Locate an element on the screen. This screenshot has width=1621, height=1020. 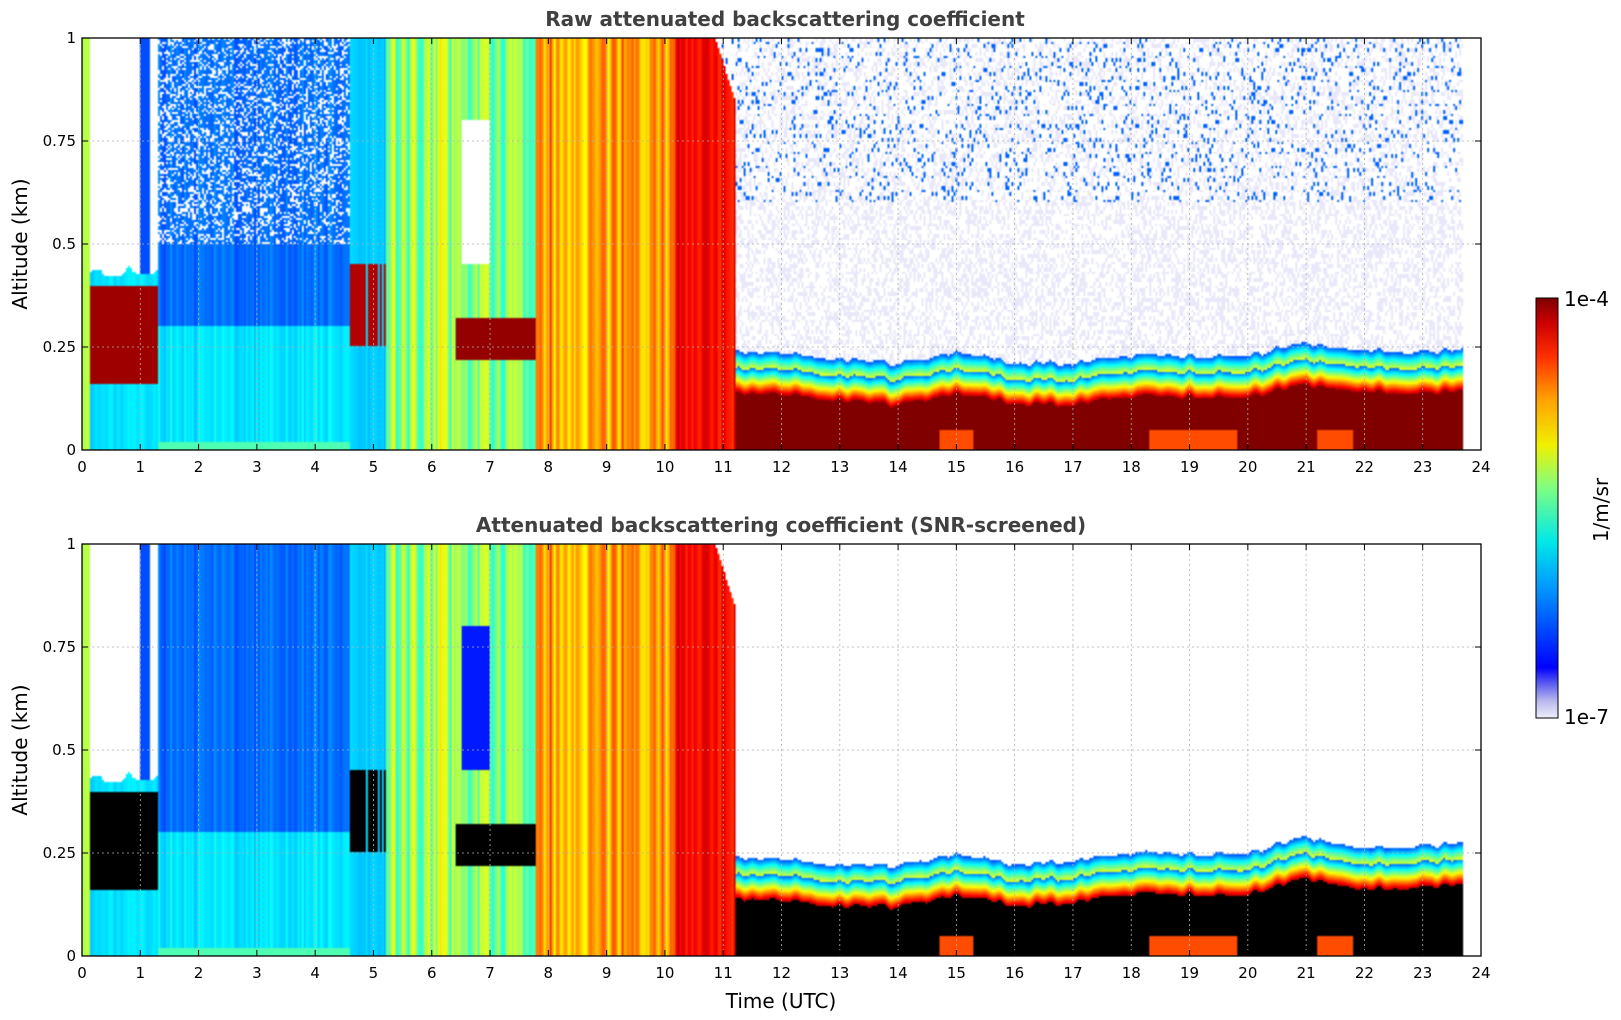
colorbar-ramp is located at coordinates (1547, 508).